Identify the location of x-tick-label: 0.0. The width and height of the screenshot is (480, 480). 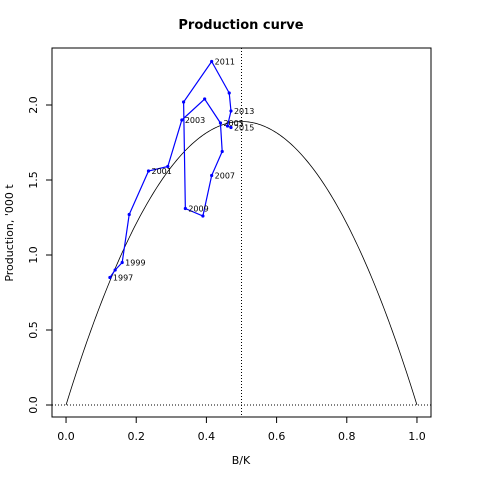
(66, 436).